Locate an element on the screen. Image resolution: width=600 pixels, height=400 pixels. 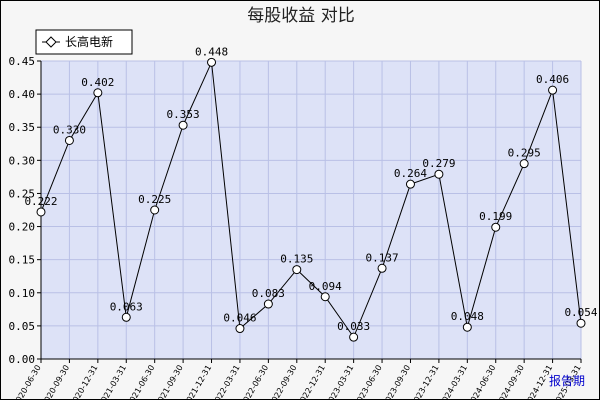
y-tick-label: 0.05 is located at coordinates (22, 326).